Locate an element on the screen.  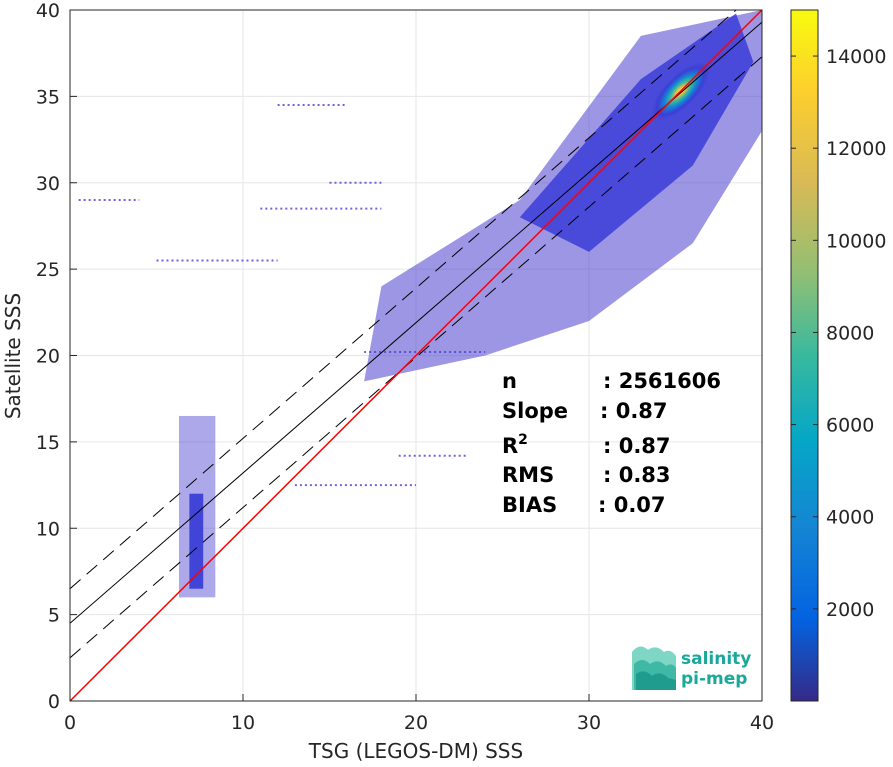
stat-value: : 0.83 is located at coordinates (637, 475).